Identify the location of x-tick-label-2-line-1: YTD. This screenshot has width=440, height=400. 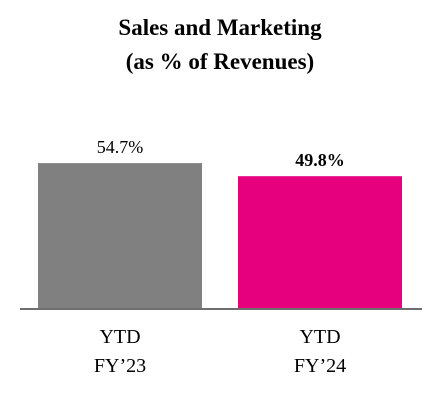
(319, 337).